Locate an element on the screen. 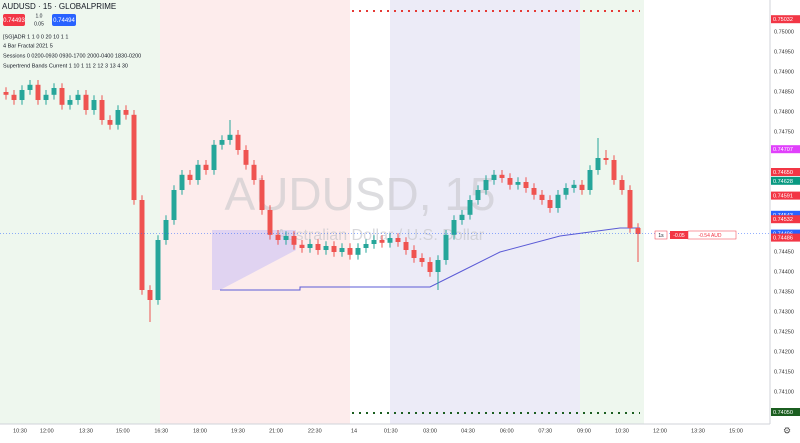 This screenshot has width=800, height=443. x-tick-label: 19:30 is located at coordinates (238, 431).